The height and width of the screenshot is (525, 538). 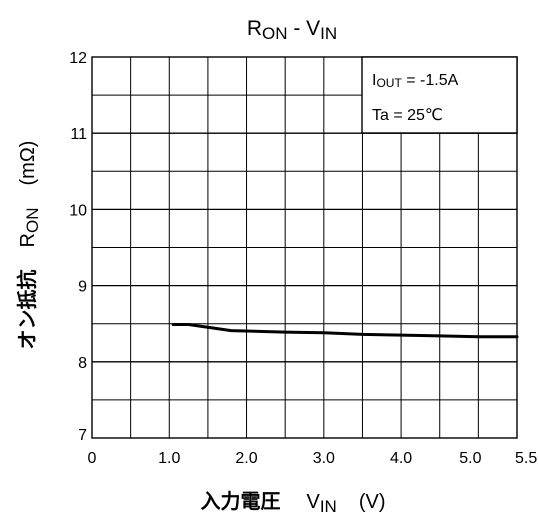 I want to click on title-second-sub: IN, so click(x=328, y=33).